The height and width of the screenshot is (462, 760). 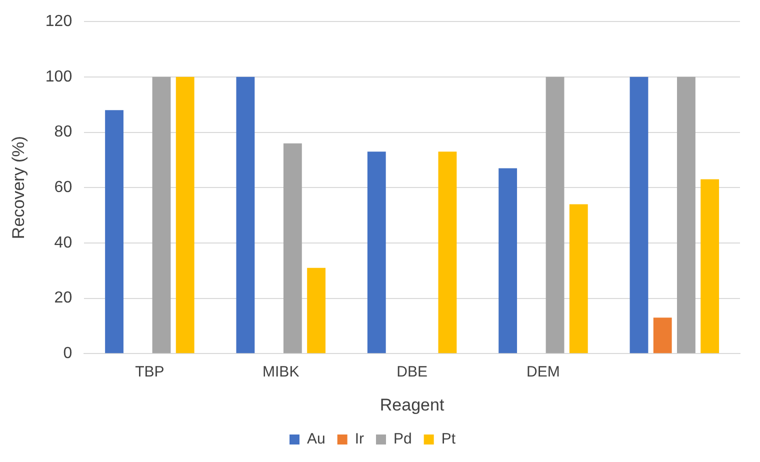 I want to click on x-tick-label: TBP, so click(x=149, y=372).